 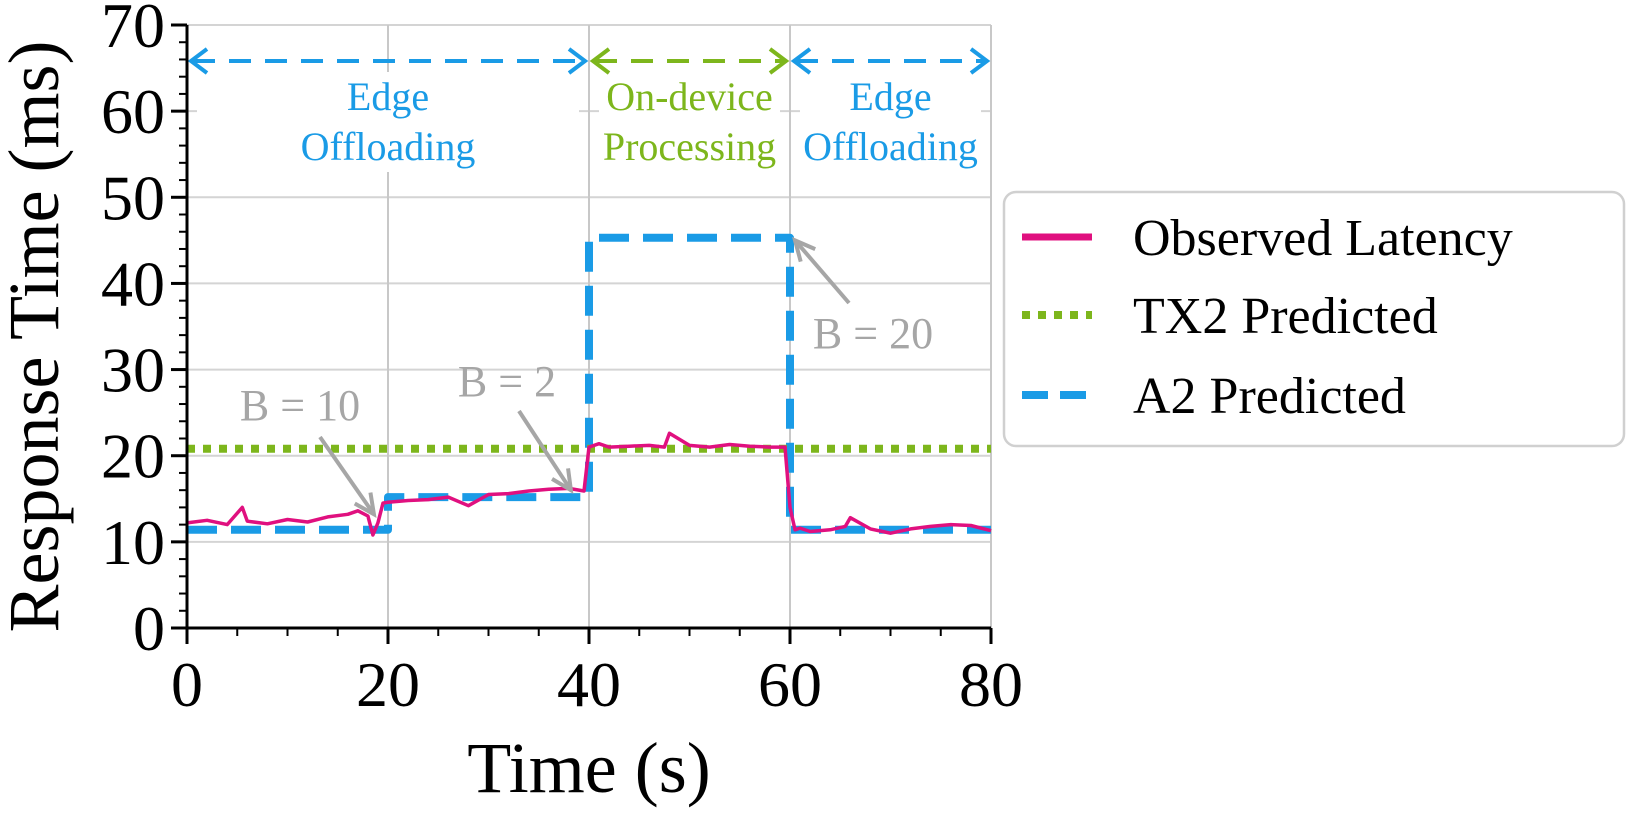 I want to click on x-tick-label: 0, so click(x=187, y=684).